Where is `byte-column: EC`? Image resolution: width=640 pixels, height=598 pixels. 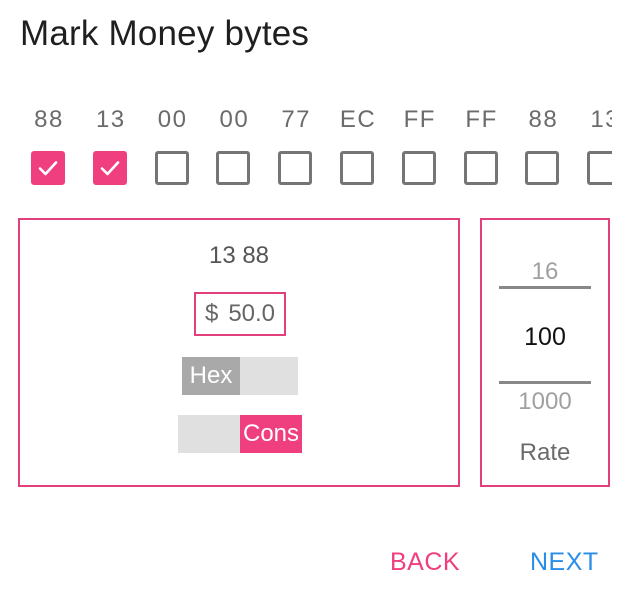 byte-column: EC is located at coordinates (358, 150).